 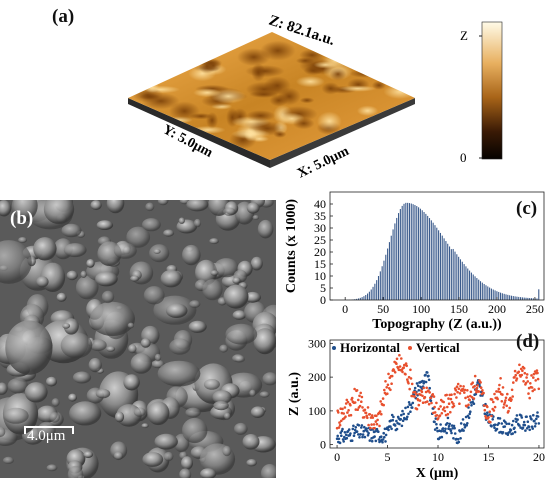 I want to click on histogram-x-tick: 100, so click(x=421, y=309).